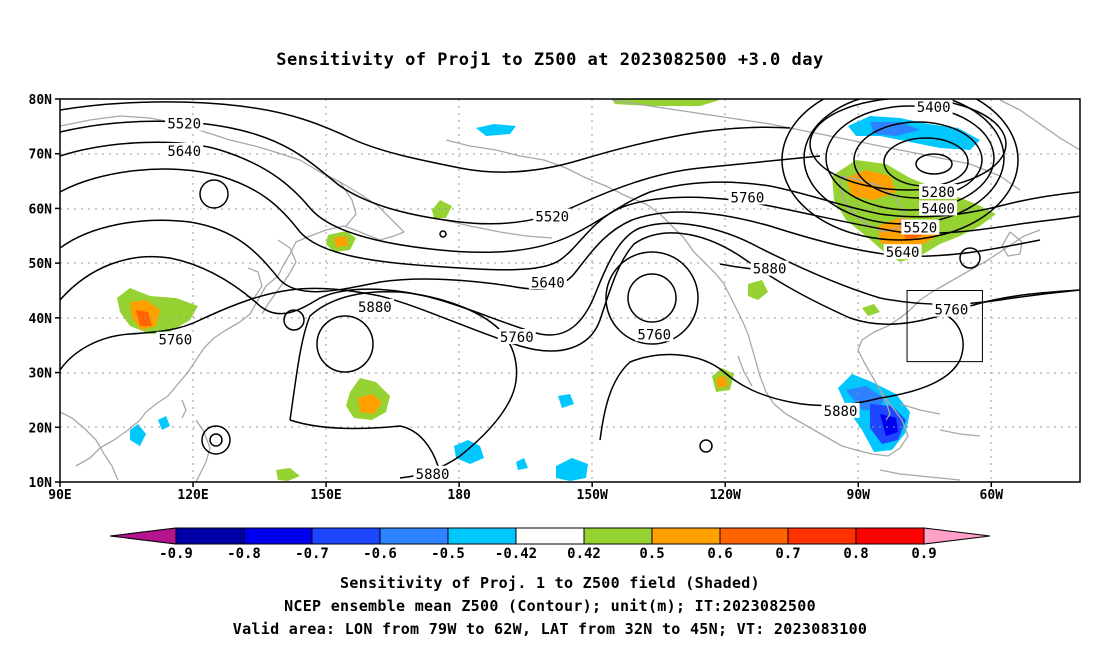 This screenshot has height=650, width=1100. What do you see at coordinates (59, 495) in the screenshot?
I see `lon-label: 90E` at bounding box center [59, 495].